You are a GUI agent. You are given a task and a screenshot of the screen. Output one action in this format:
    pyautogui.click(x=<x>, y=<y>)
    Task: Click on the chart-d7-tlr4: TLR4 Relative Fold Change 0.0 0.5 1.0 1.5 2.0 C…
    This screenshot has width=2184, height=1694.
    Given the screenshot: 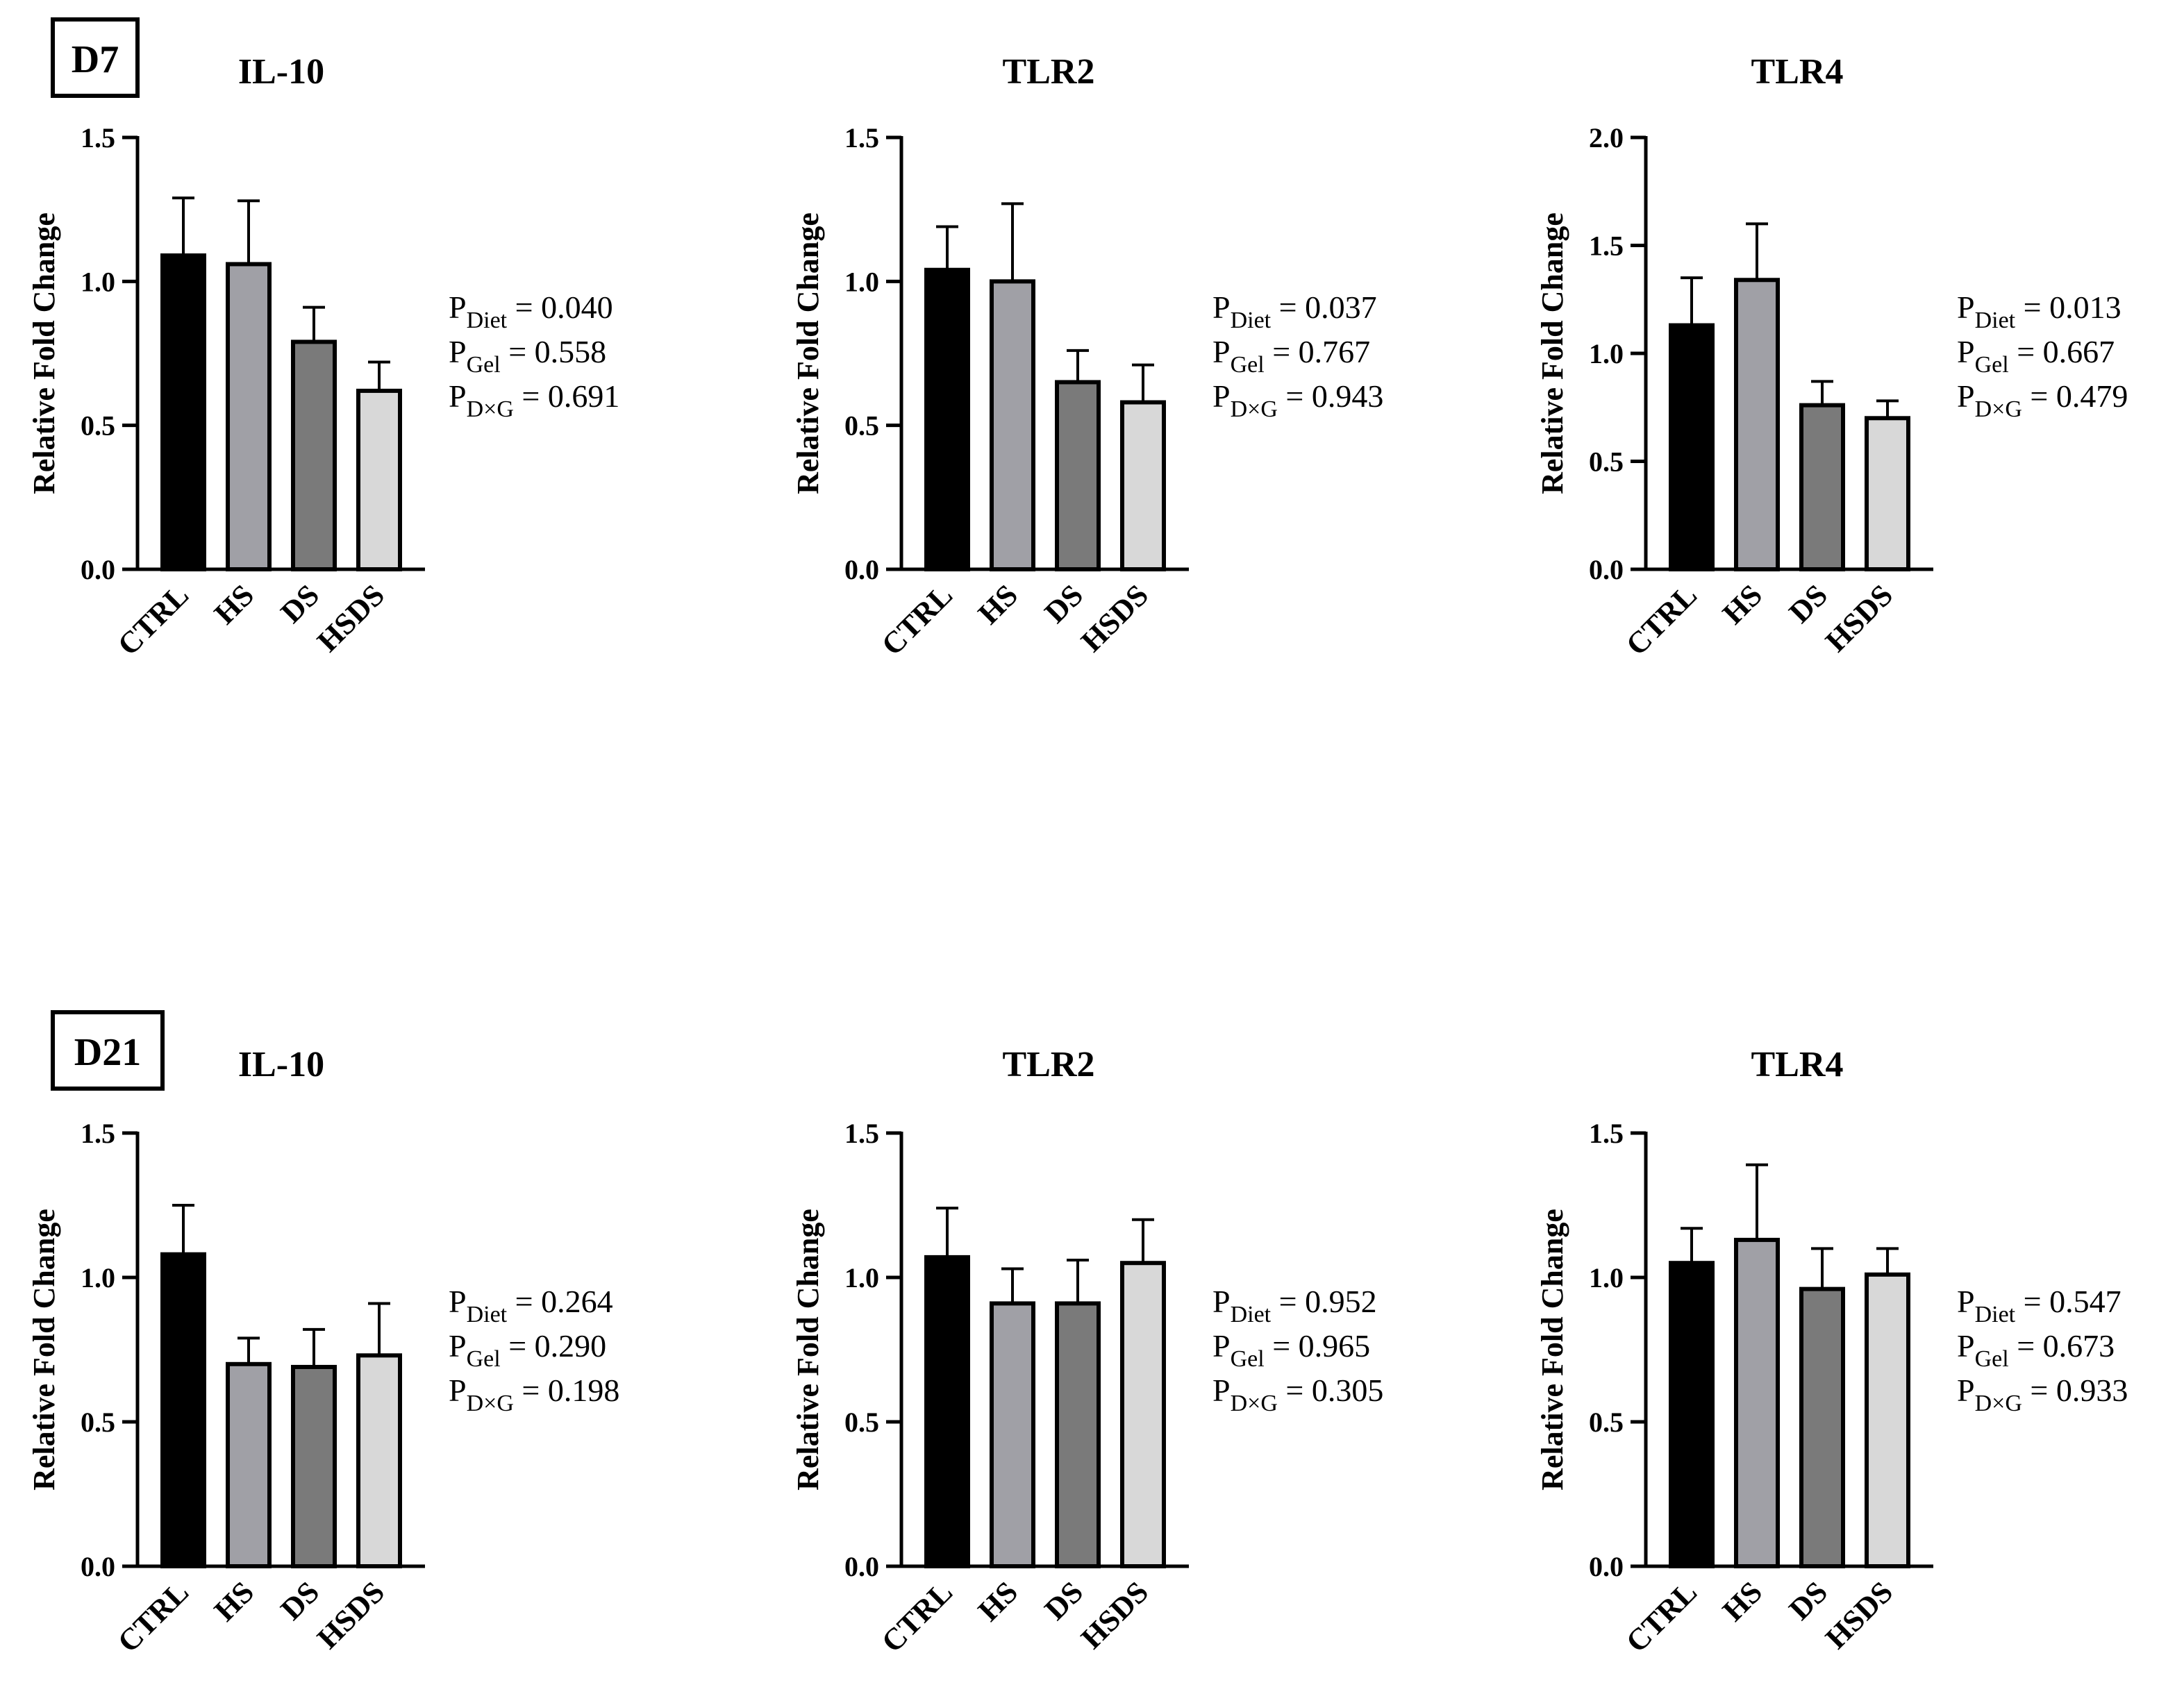 What is the action you would take?
    pyautogui.click(x=1832, y=357)
    